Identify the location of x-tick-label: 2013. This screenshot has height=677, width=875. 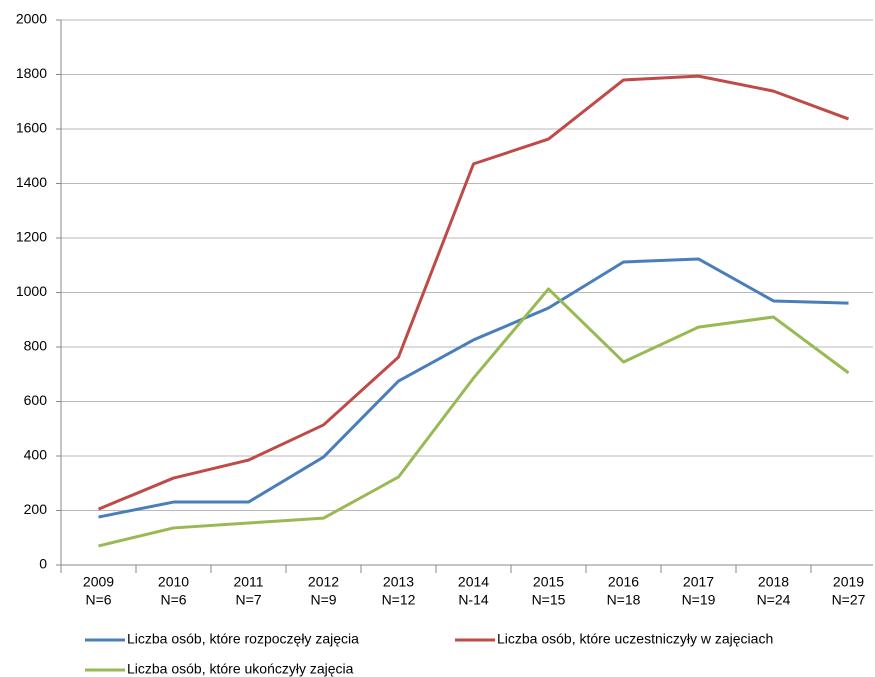
(398, 582).